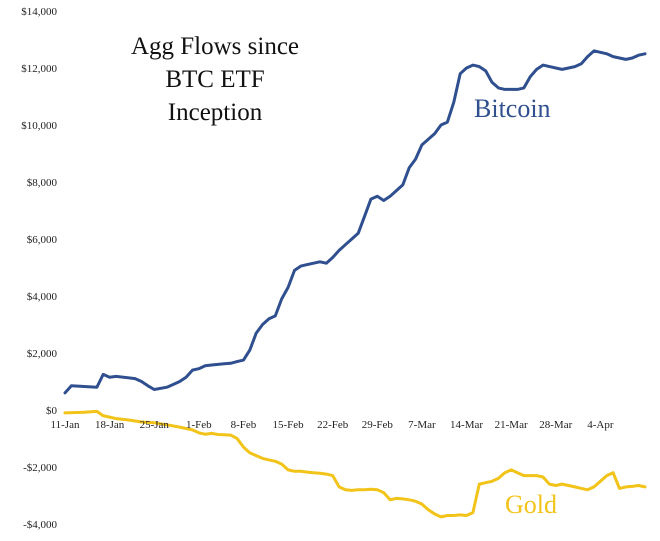 This screenshot has width=660, height=541. I want to click on y-tick-label: $8,000, so click(42, 183).